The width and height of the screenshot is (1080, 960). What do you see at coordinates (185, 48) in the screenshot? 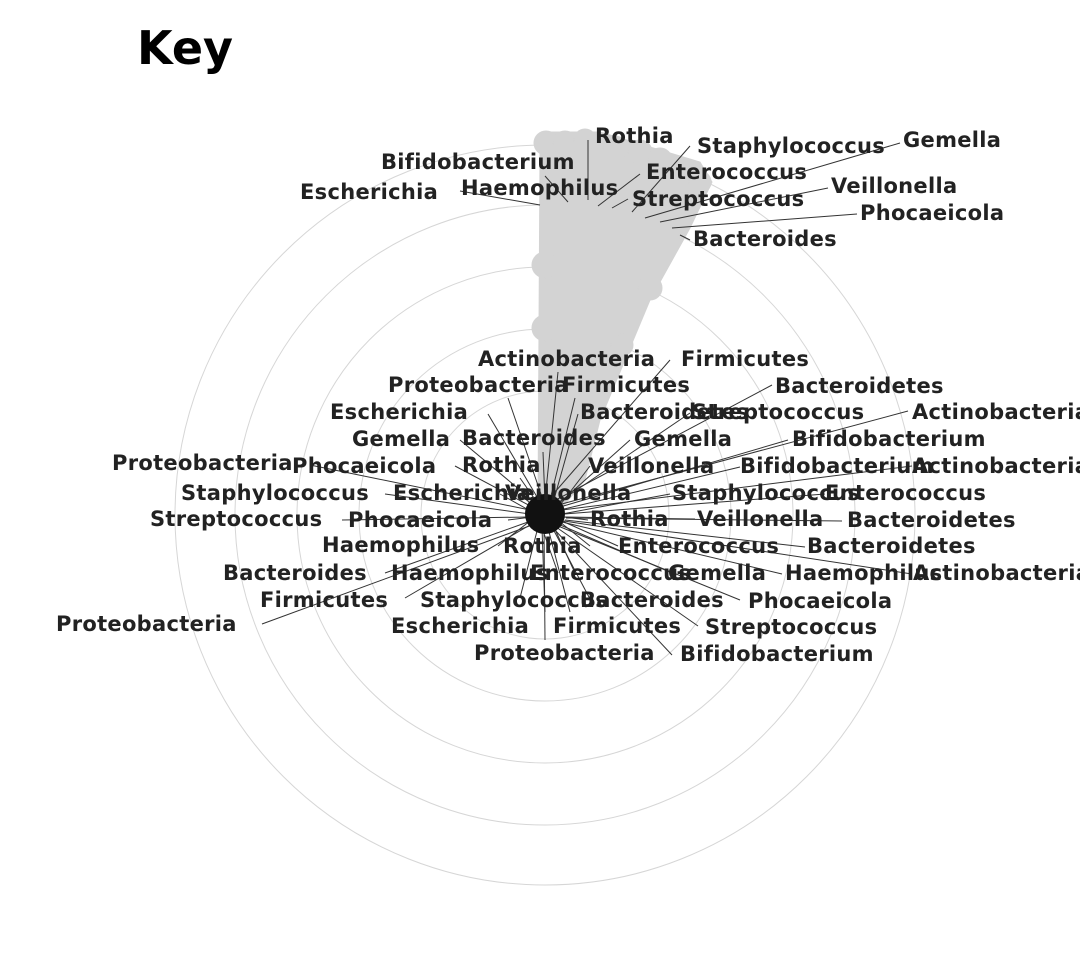
I see `key-title: Key` at bounding box center [185, 48].